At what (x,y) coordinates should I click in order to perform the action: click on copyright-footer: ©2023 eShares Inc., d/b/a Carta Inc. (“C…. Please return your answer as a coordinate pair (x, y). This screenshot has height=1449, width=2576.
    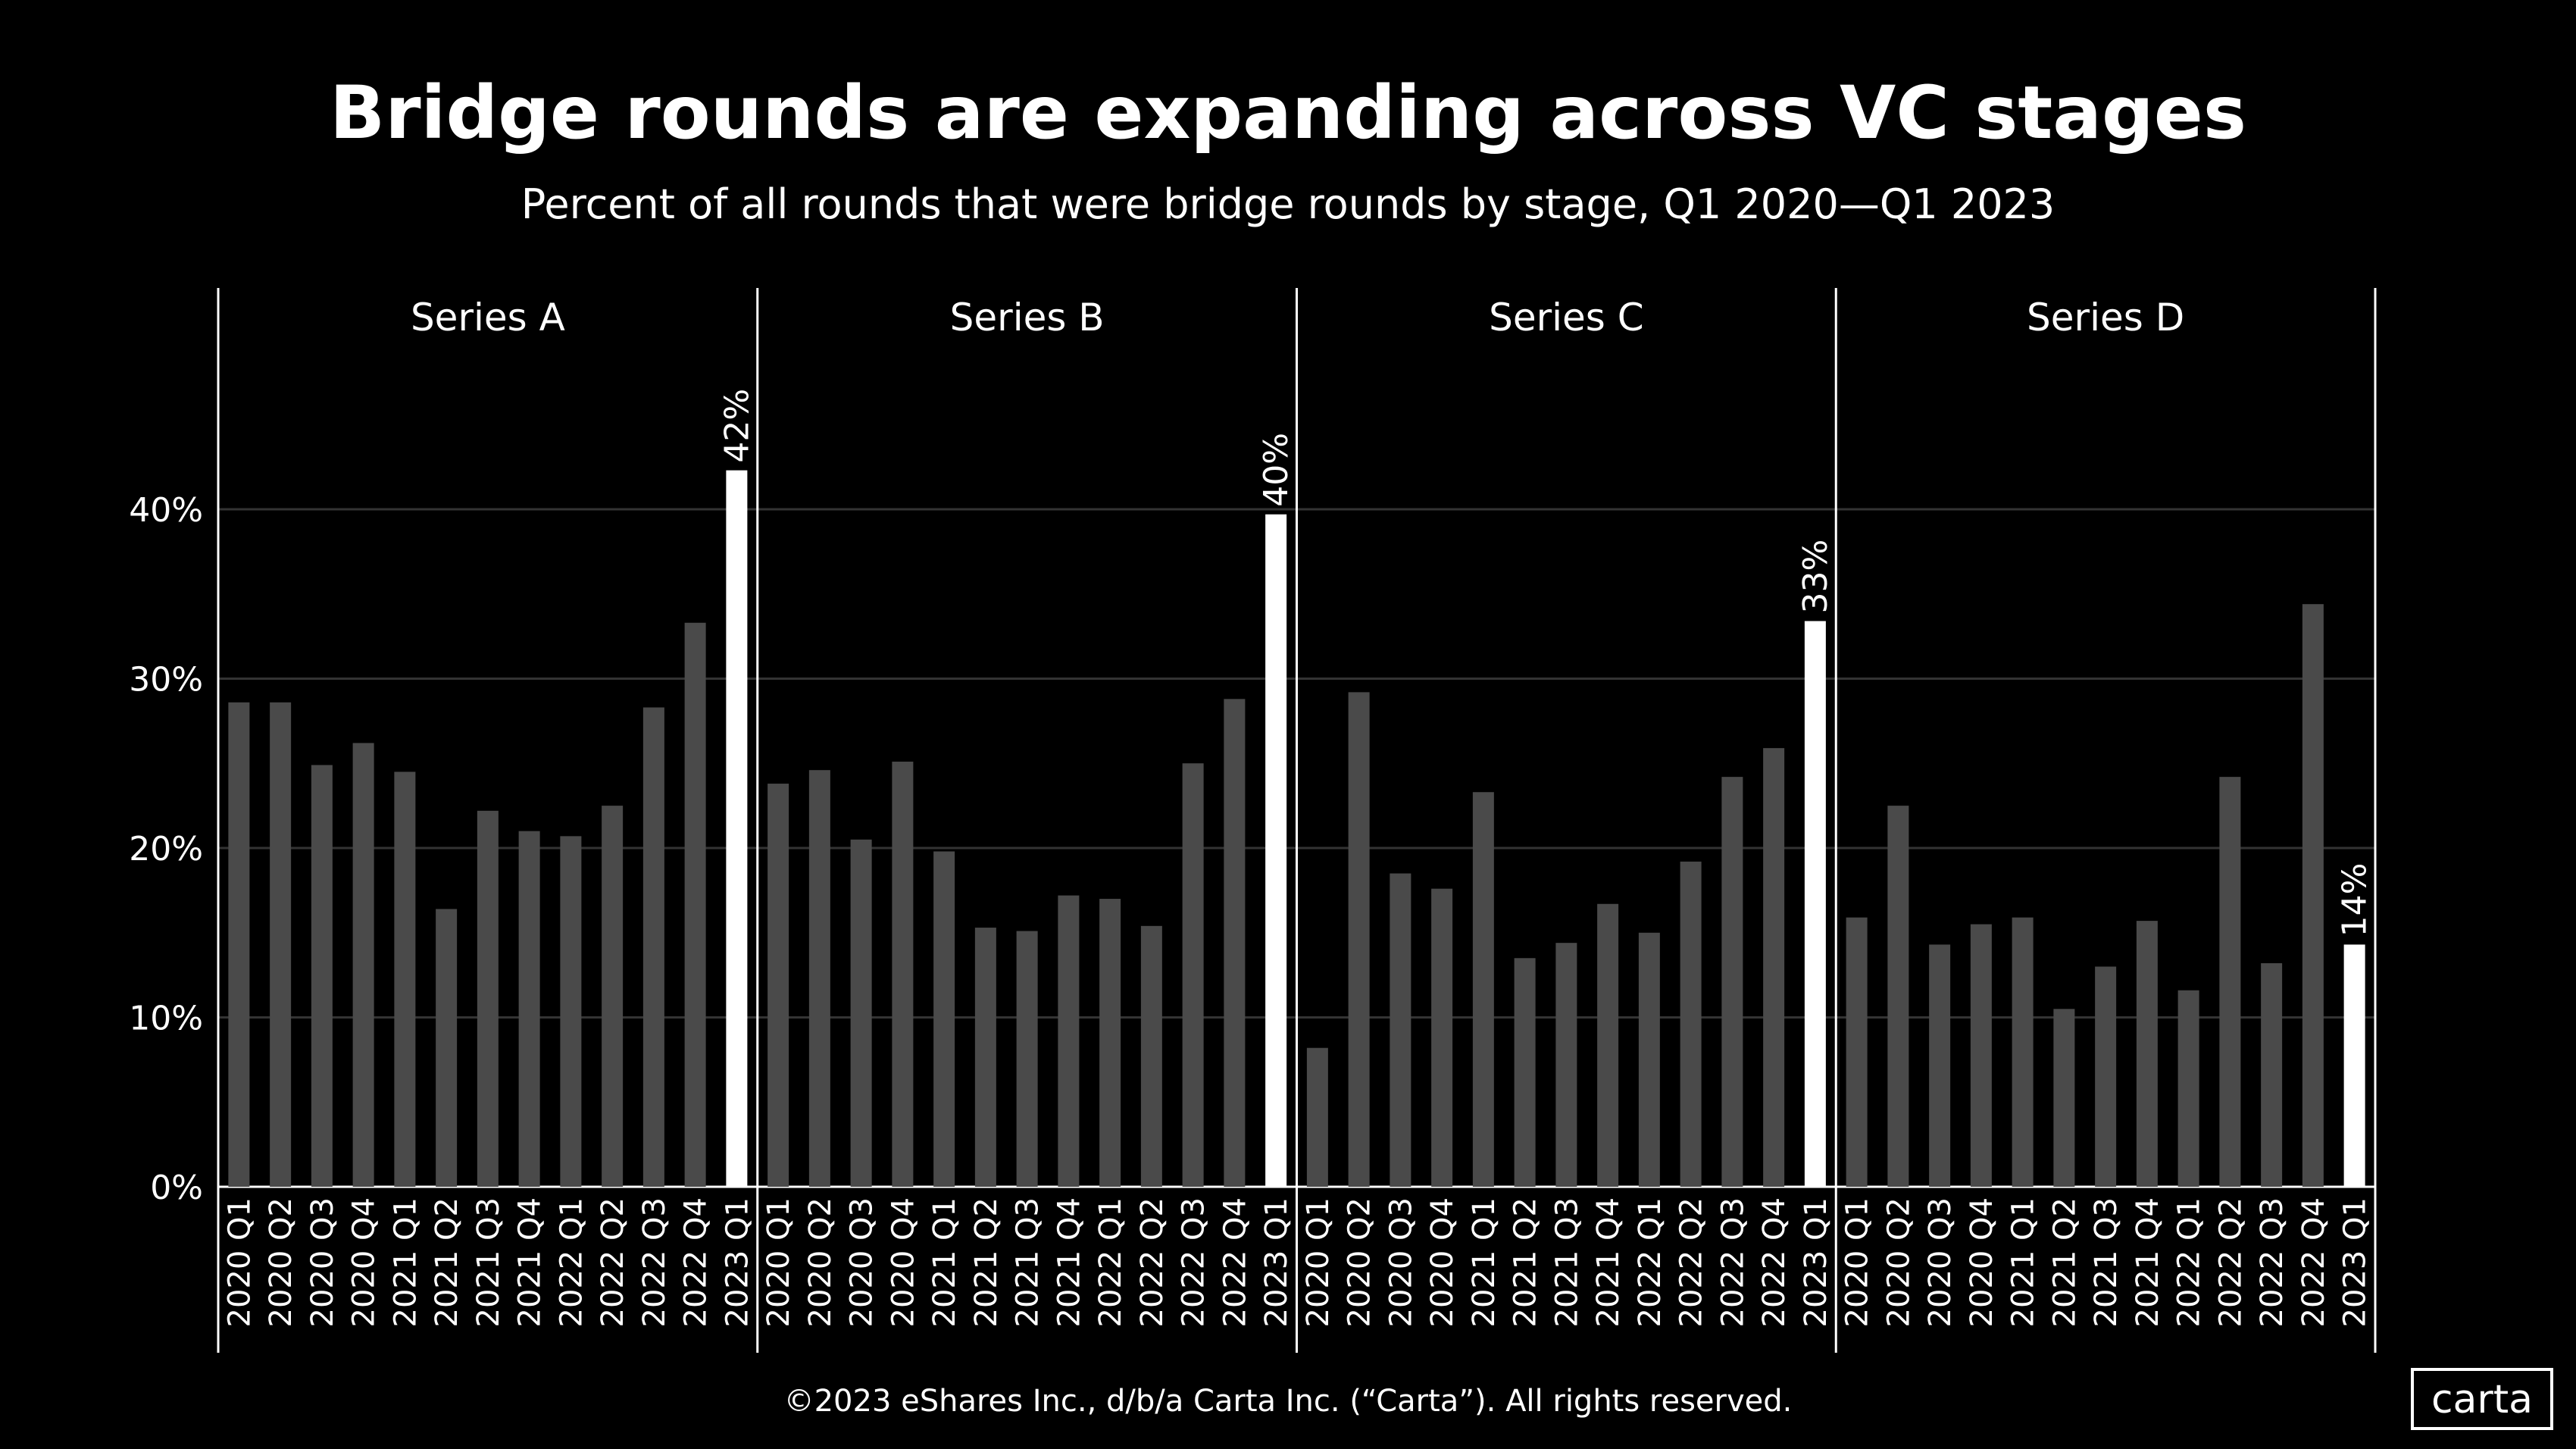
    Looking at the image, I should click on (1288, 1401).